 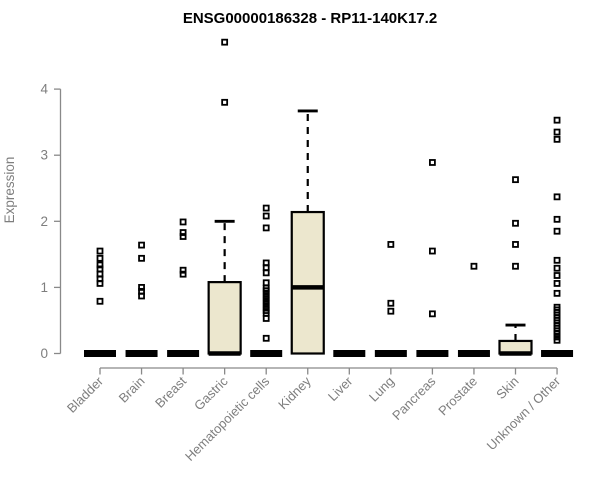 I want to click on y-tick-label: 2, so click(x=44, y=221).